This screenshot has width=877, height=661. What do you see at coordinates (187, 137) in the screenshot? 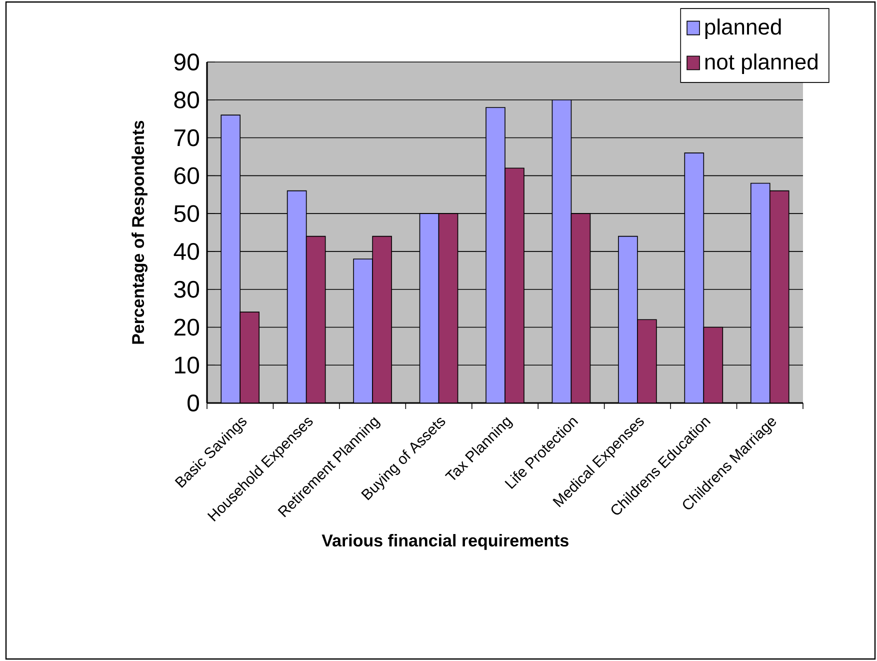
I see `y-tick-label: 70` at bounding box center [187, 137].